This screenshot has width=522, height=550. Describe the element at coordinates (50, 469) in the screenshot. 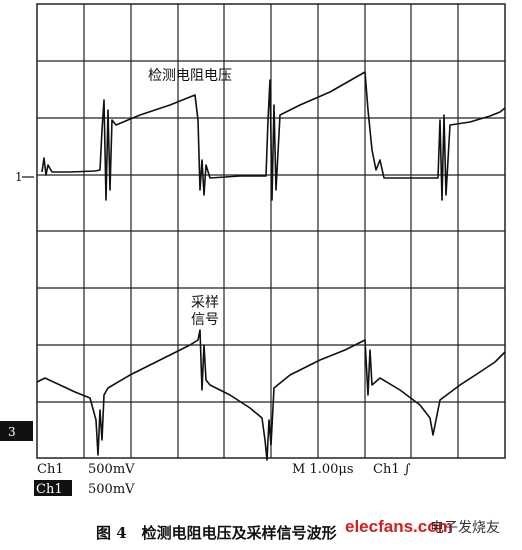

I see `ch1-label: Ch1` at that location.